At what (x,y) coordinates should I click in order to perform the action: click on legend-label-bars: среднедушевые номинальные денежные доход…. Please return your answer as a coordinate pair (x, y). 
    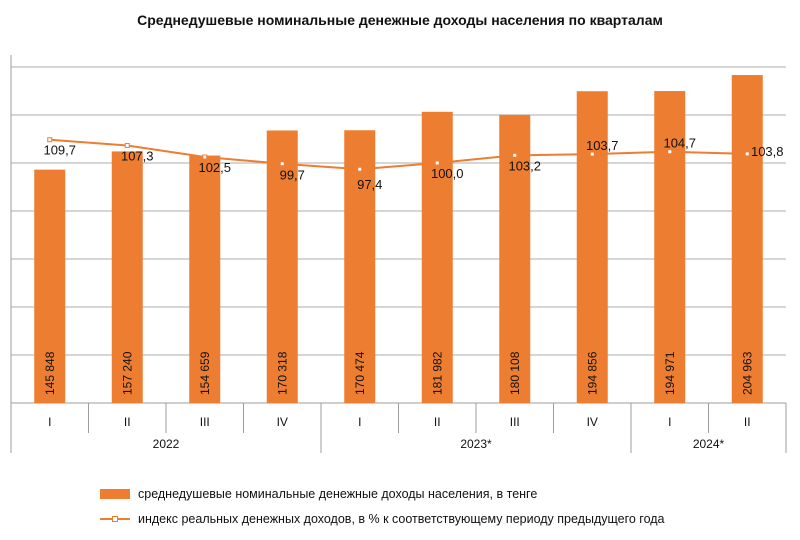
    Looking at the image, I should click on (338, 494).